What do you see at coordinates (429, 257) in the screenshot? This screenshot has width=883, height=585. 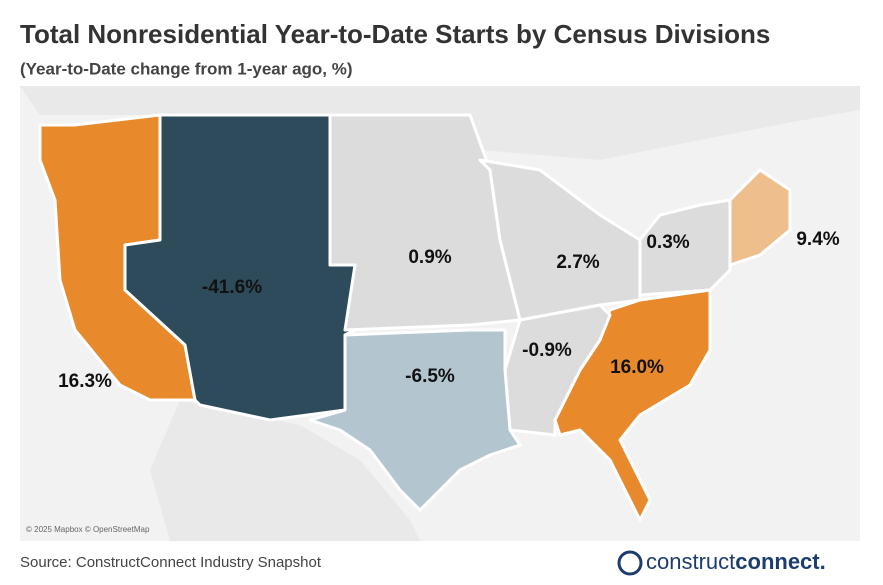 I see `division-label: 0.9%` at bounding box center [429, 257].